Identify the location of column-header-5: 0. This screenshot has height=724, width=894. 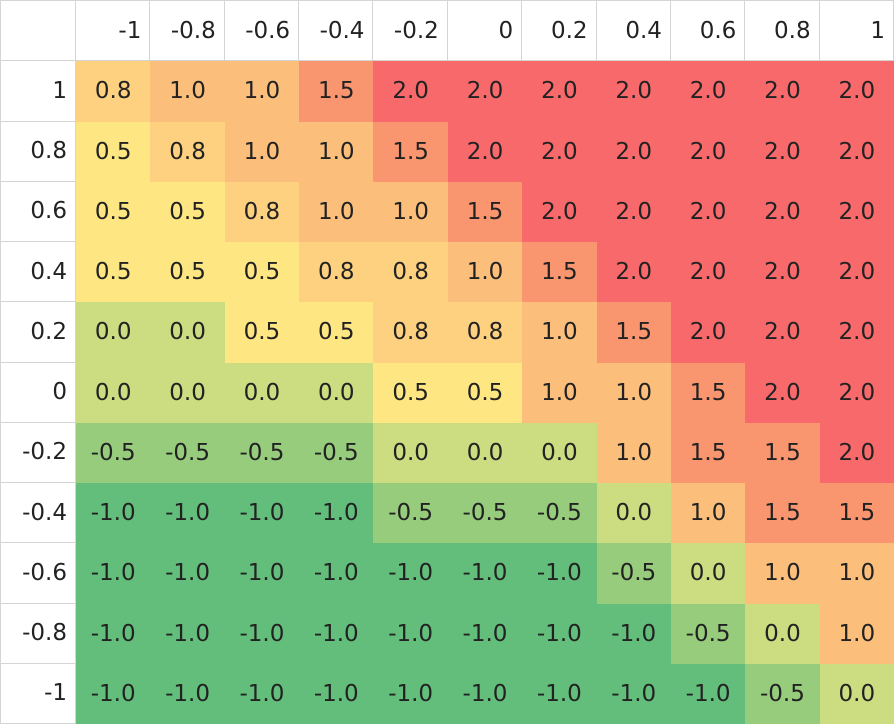
(485, 31).